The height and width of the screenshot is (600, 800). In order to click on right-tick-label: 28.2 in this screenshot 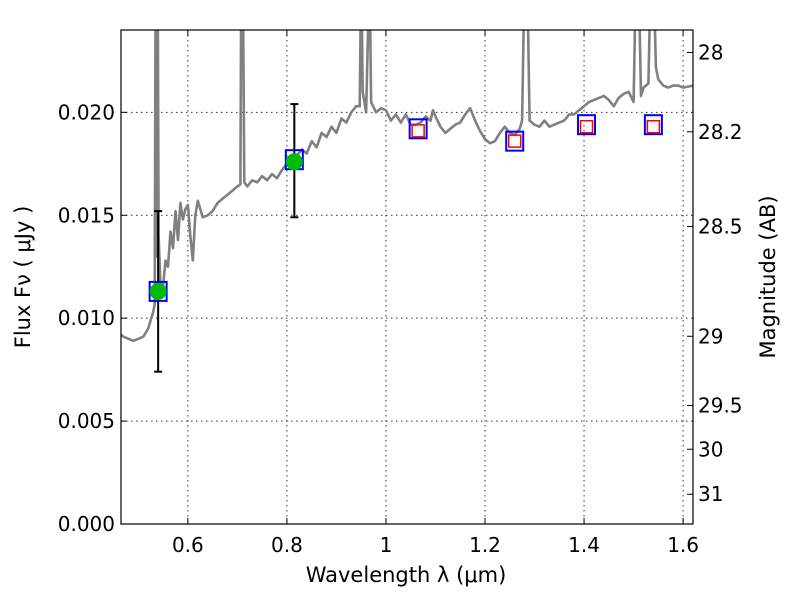, I will do `click(720, 132)`.